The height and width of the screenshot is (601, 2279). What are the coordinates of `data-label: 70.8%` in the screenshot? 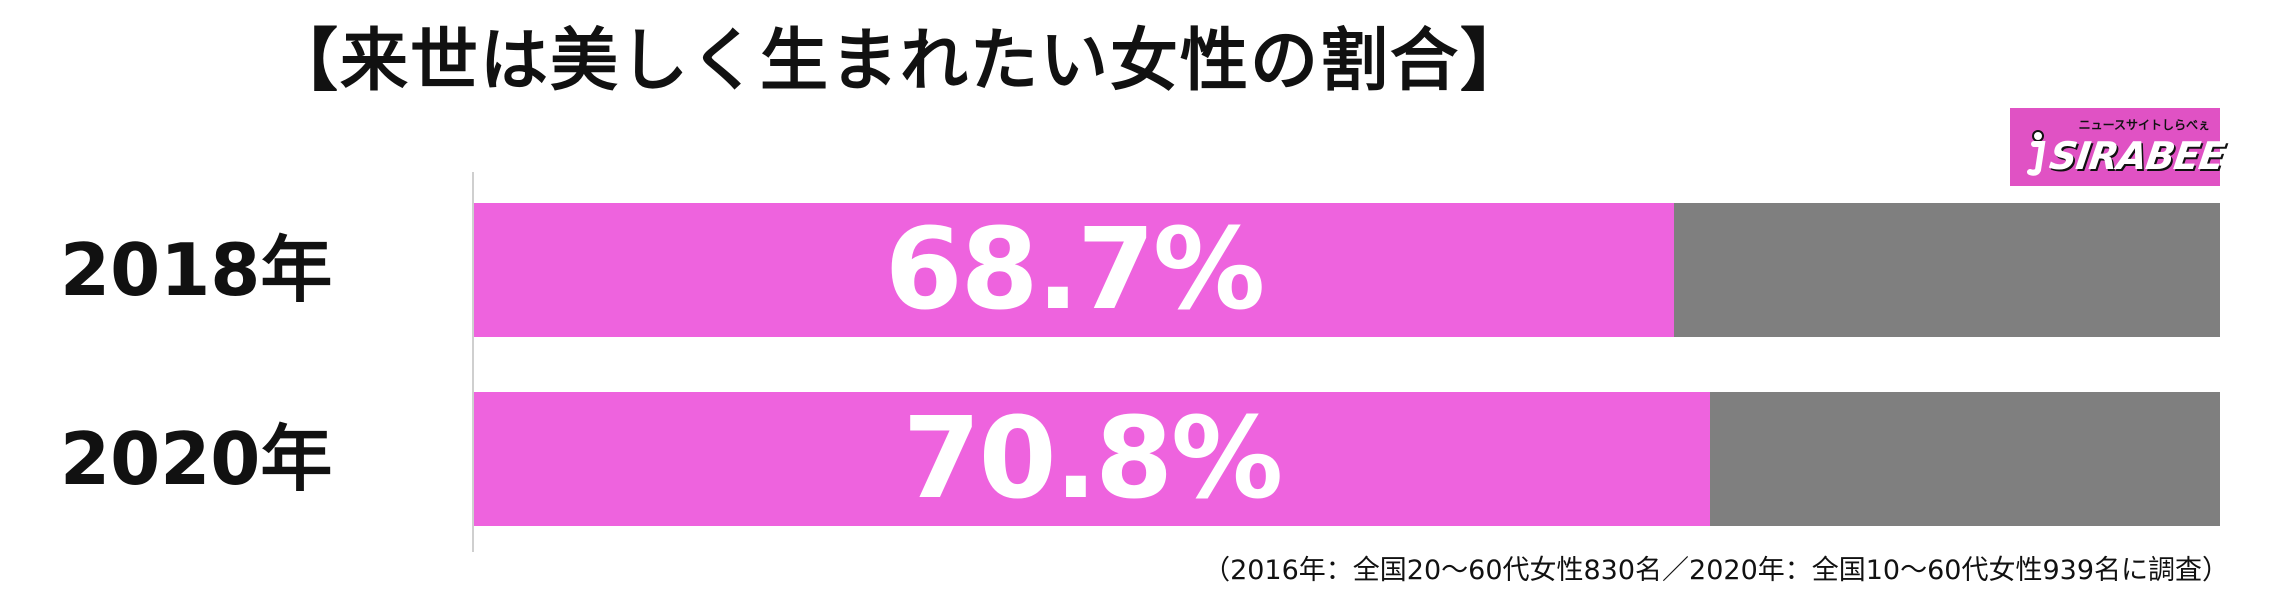 It's located at (1093, 459).